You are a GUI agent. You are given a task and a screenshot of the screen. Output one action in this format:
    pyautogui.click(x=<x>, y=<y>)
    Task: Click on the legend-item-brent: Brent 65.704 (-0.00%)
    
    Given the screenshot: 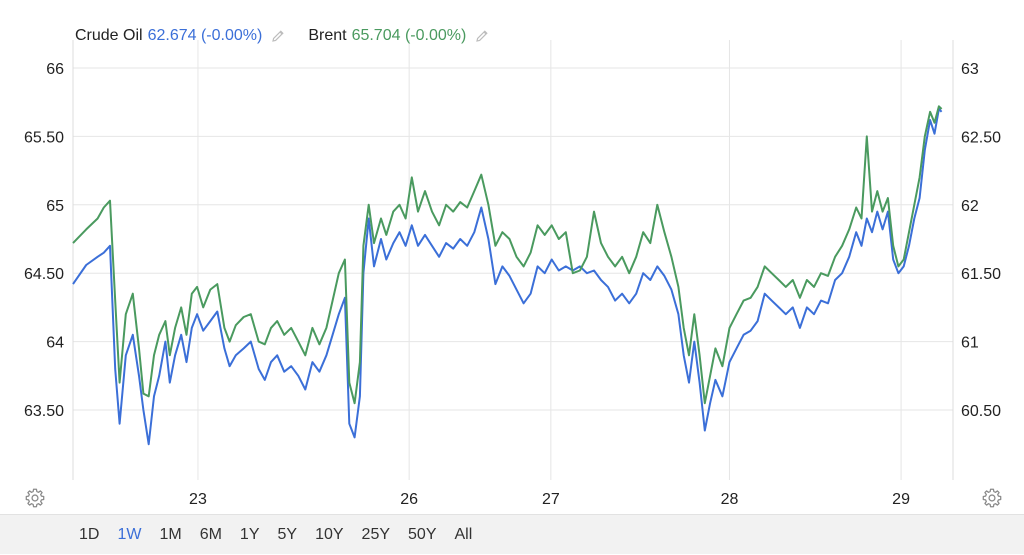 What is the action you would take?
    pyautogui.click(x=399, y=36)
    